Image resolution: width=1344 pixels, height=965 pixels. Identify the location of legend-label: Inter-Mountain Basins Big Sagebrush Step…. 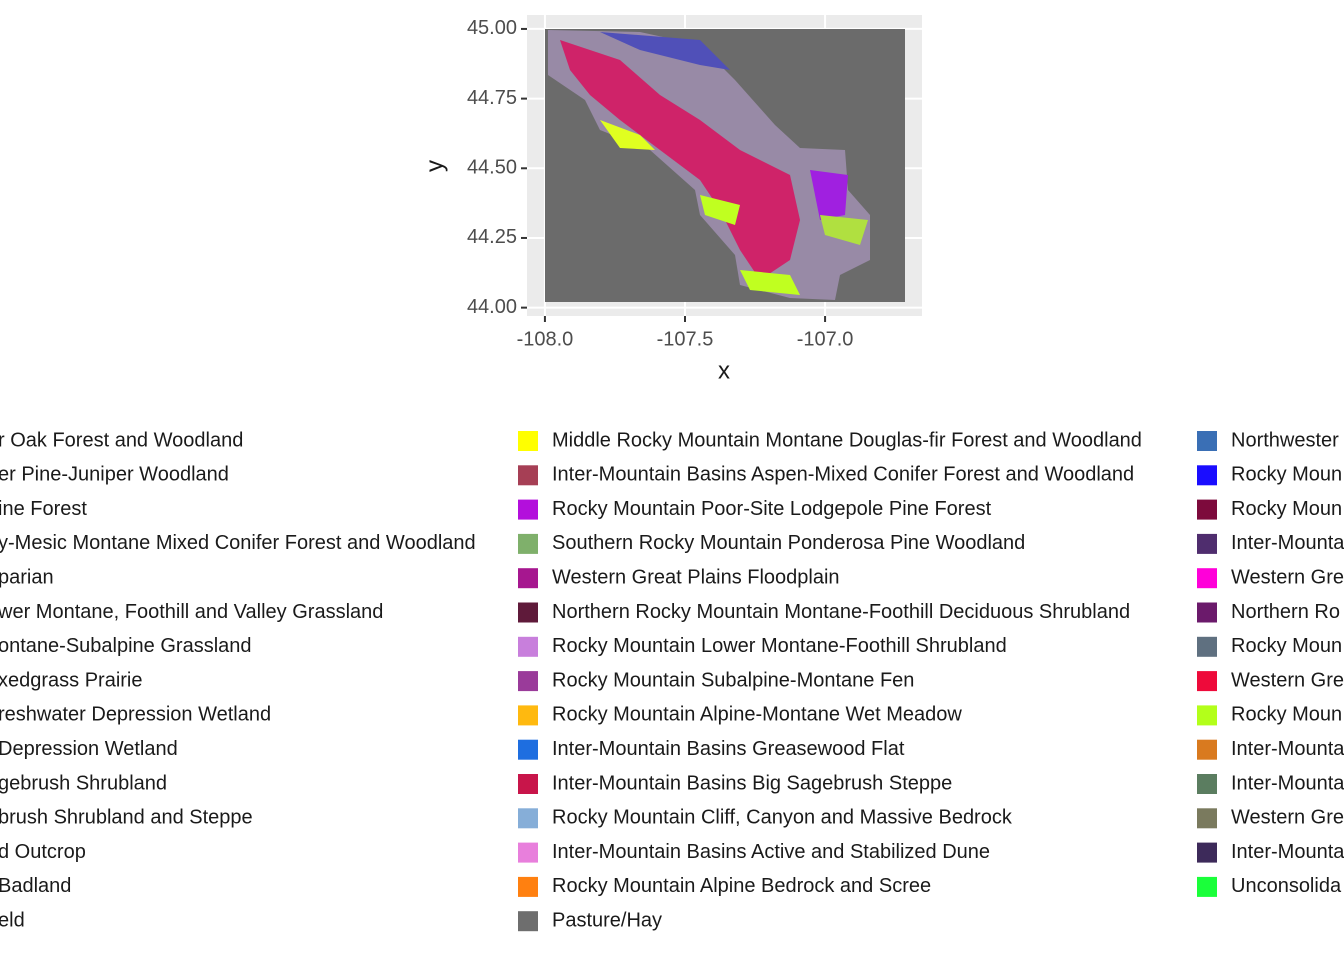
(752, 783).